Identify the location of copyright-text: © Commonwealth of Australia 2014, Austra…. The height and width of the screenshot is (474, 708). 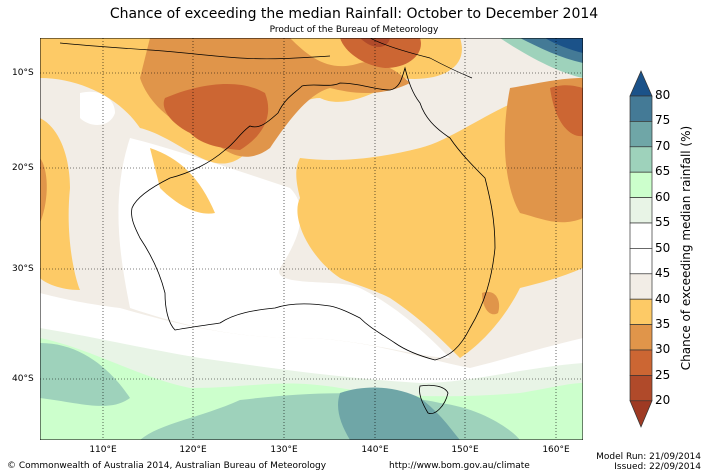
(167, 466).